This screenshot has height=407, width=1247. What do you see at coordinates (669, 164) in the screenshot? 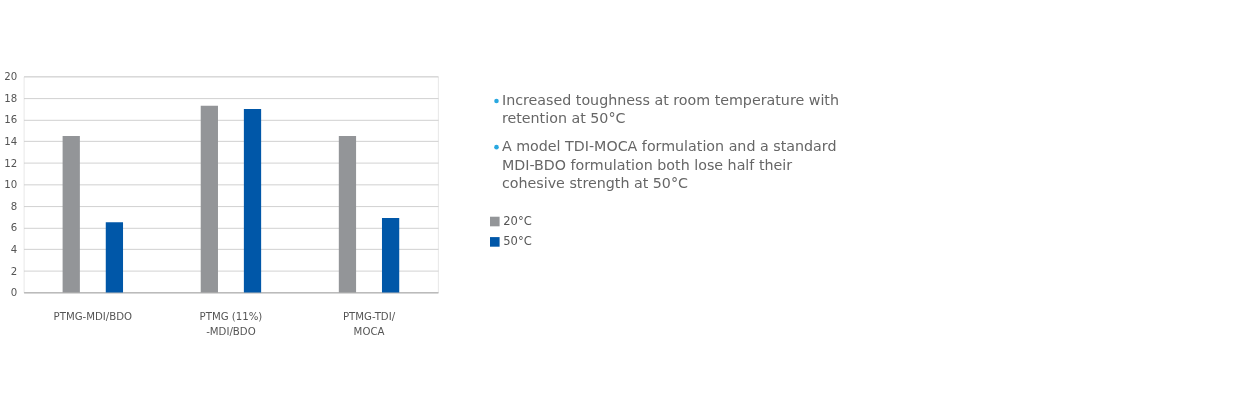
I see `text: A model TDI-MOCA formulation and a standard MDI-BDO formulation both lose half their cohesive strength at 50°C` at bounding box center [669, 164].